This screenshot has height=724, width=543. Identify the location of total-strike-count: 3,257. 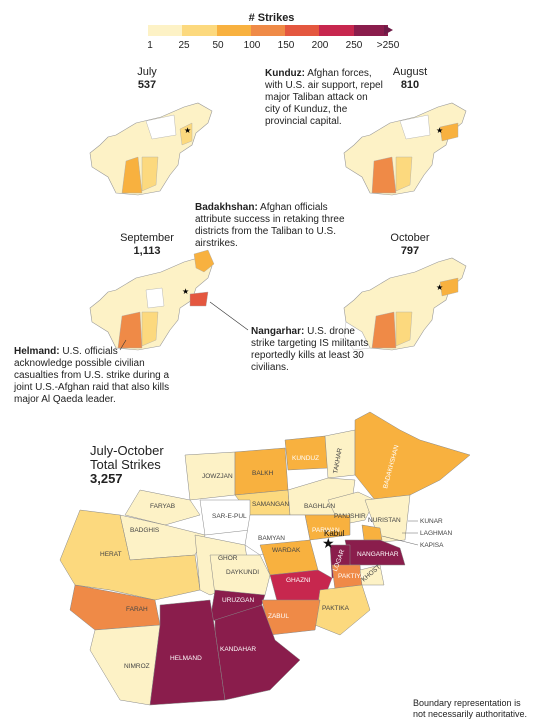
(106, 478).